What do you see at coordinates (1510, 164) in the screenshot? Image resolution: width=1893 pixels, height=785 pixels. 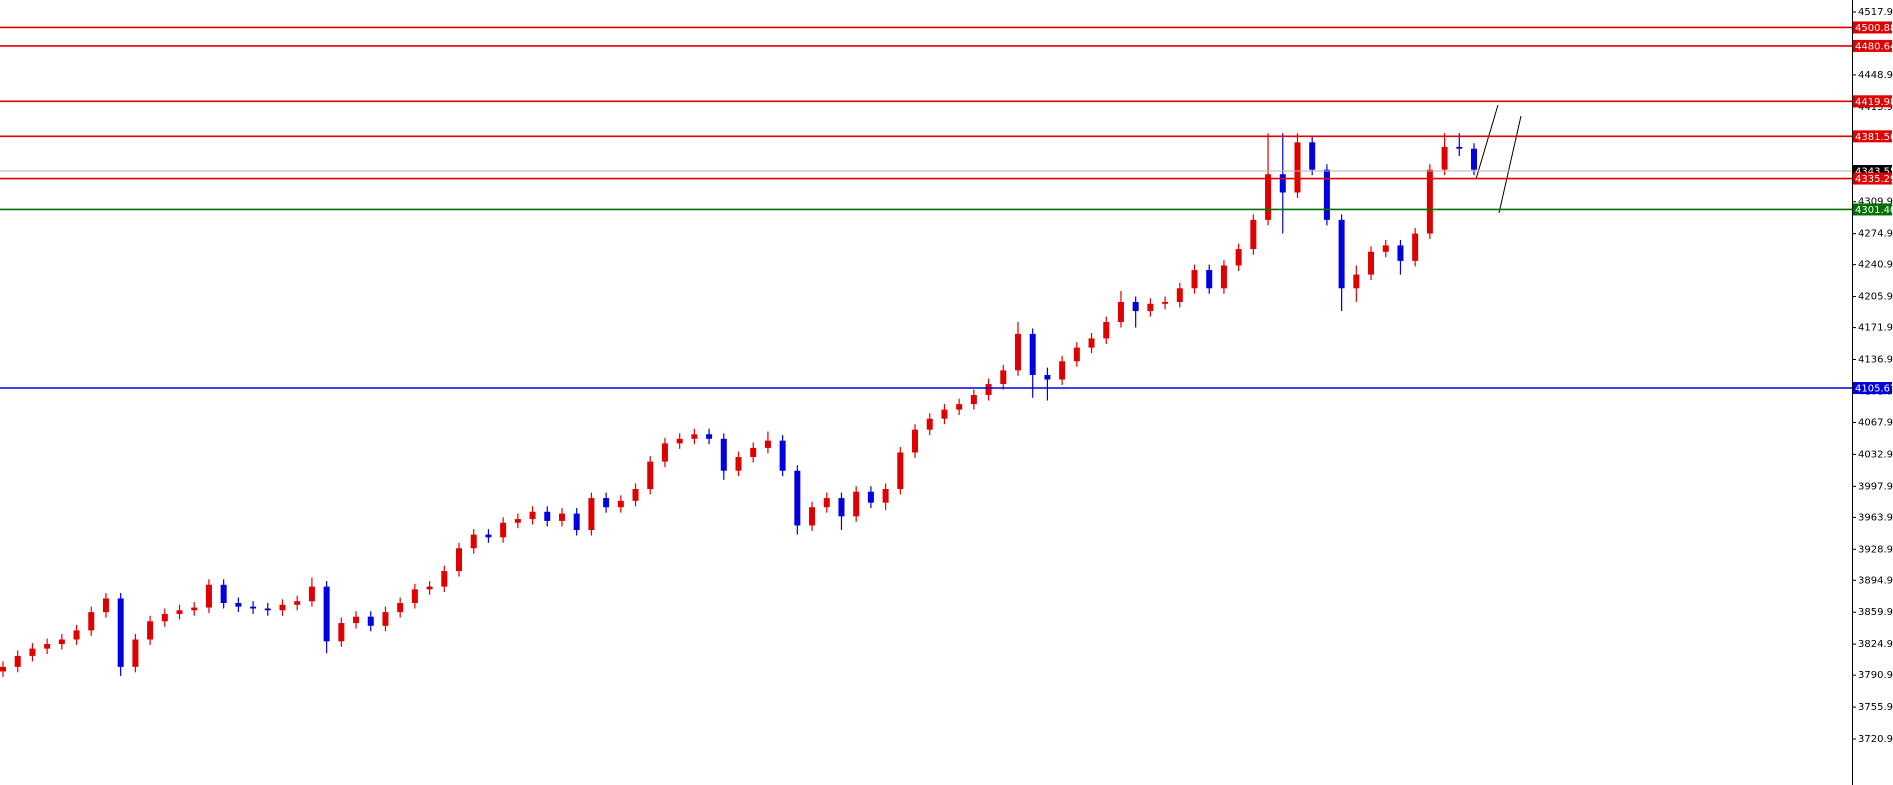 I see `trend-line` at bounding box center [1510, 164].